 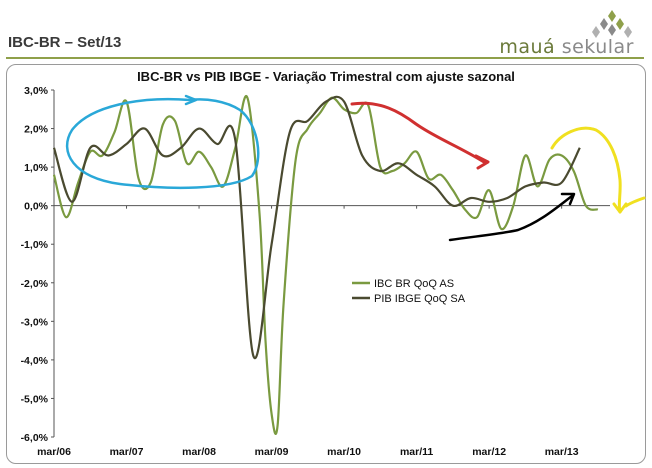 What do you see at coordinates (199, 452) in the screenshot?
I see `x-tick-label: mar/08` at bounding box center [199, 452].